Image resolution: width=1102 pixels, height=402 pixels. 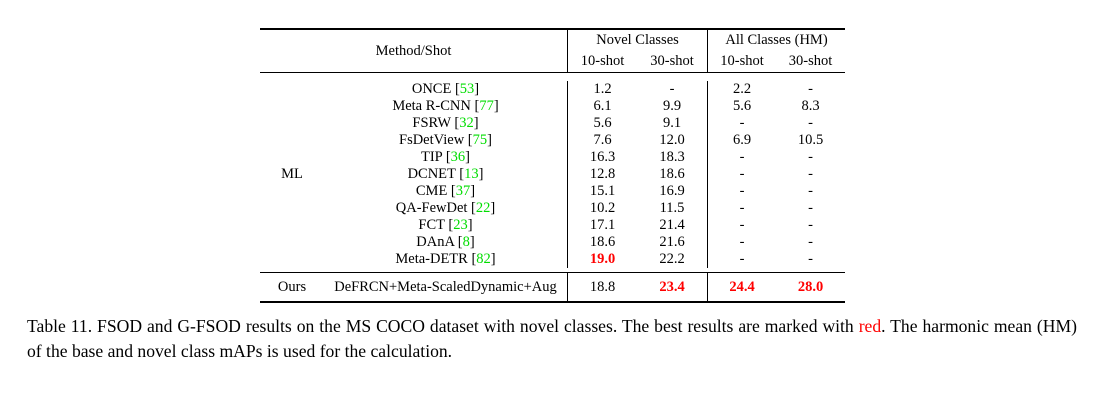 What do you see at coordinates (602, 174) in the screenshot?
I see `novel-10shot-value: 12.8` at bounding box center [602, 174].